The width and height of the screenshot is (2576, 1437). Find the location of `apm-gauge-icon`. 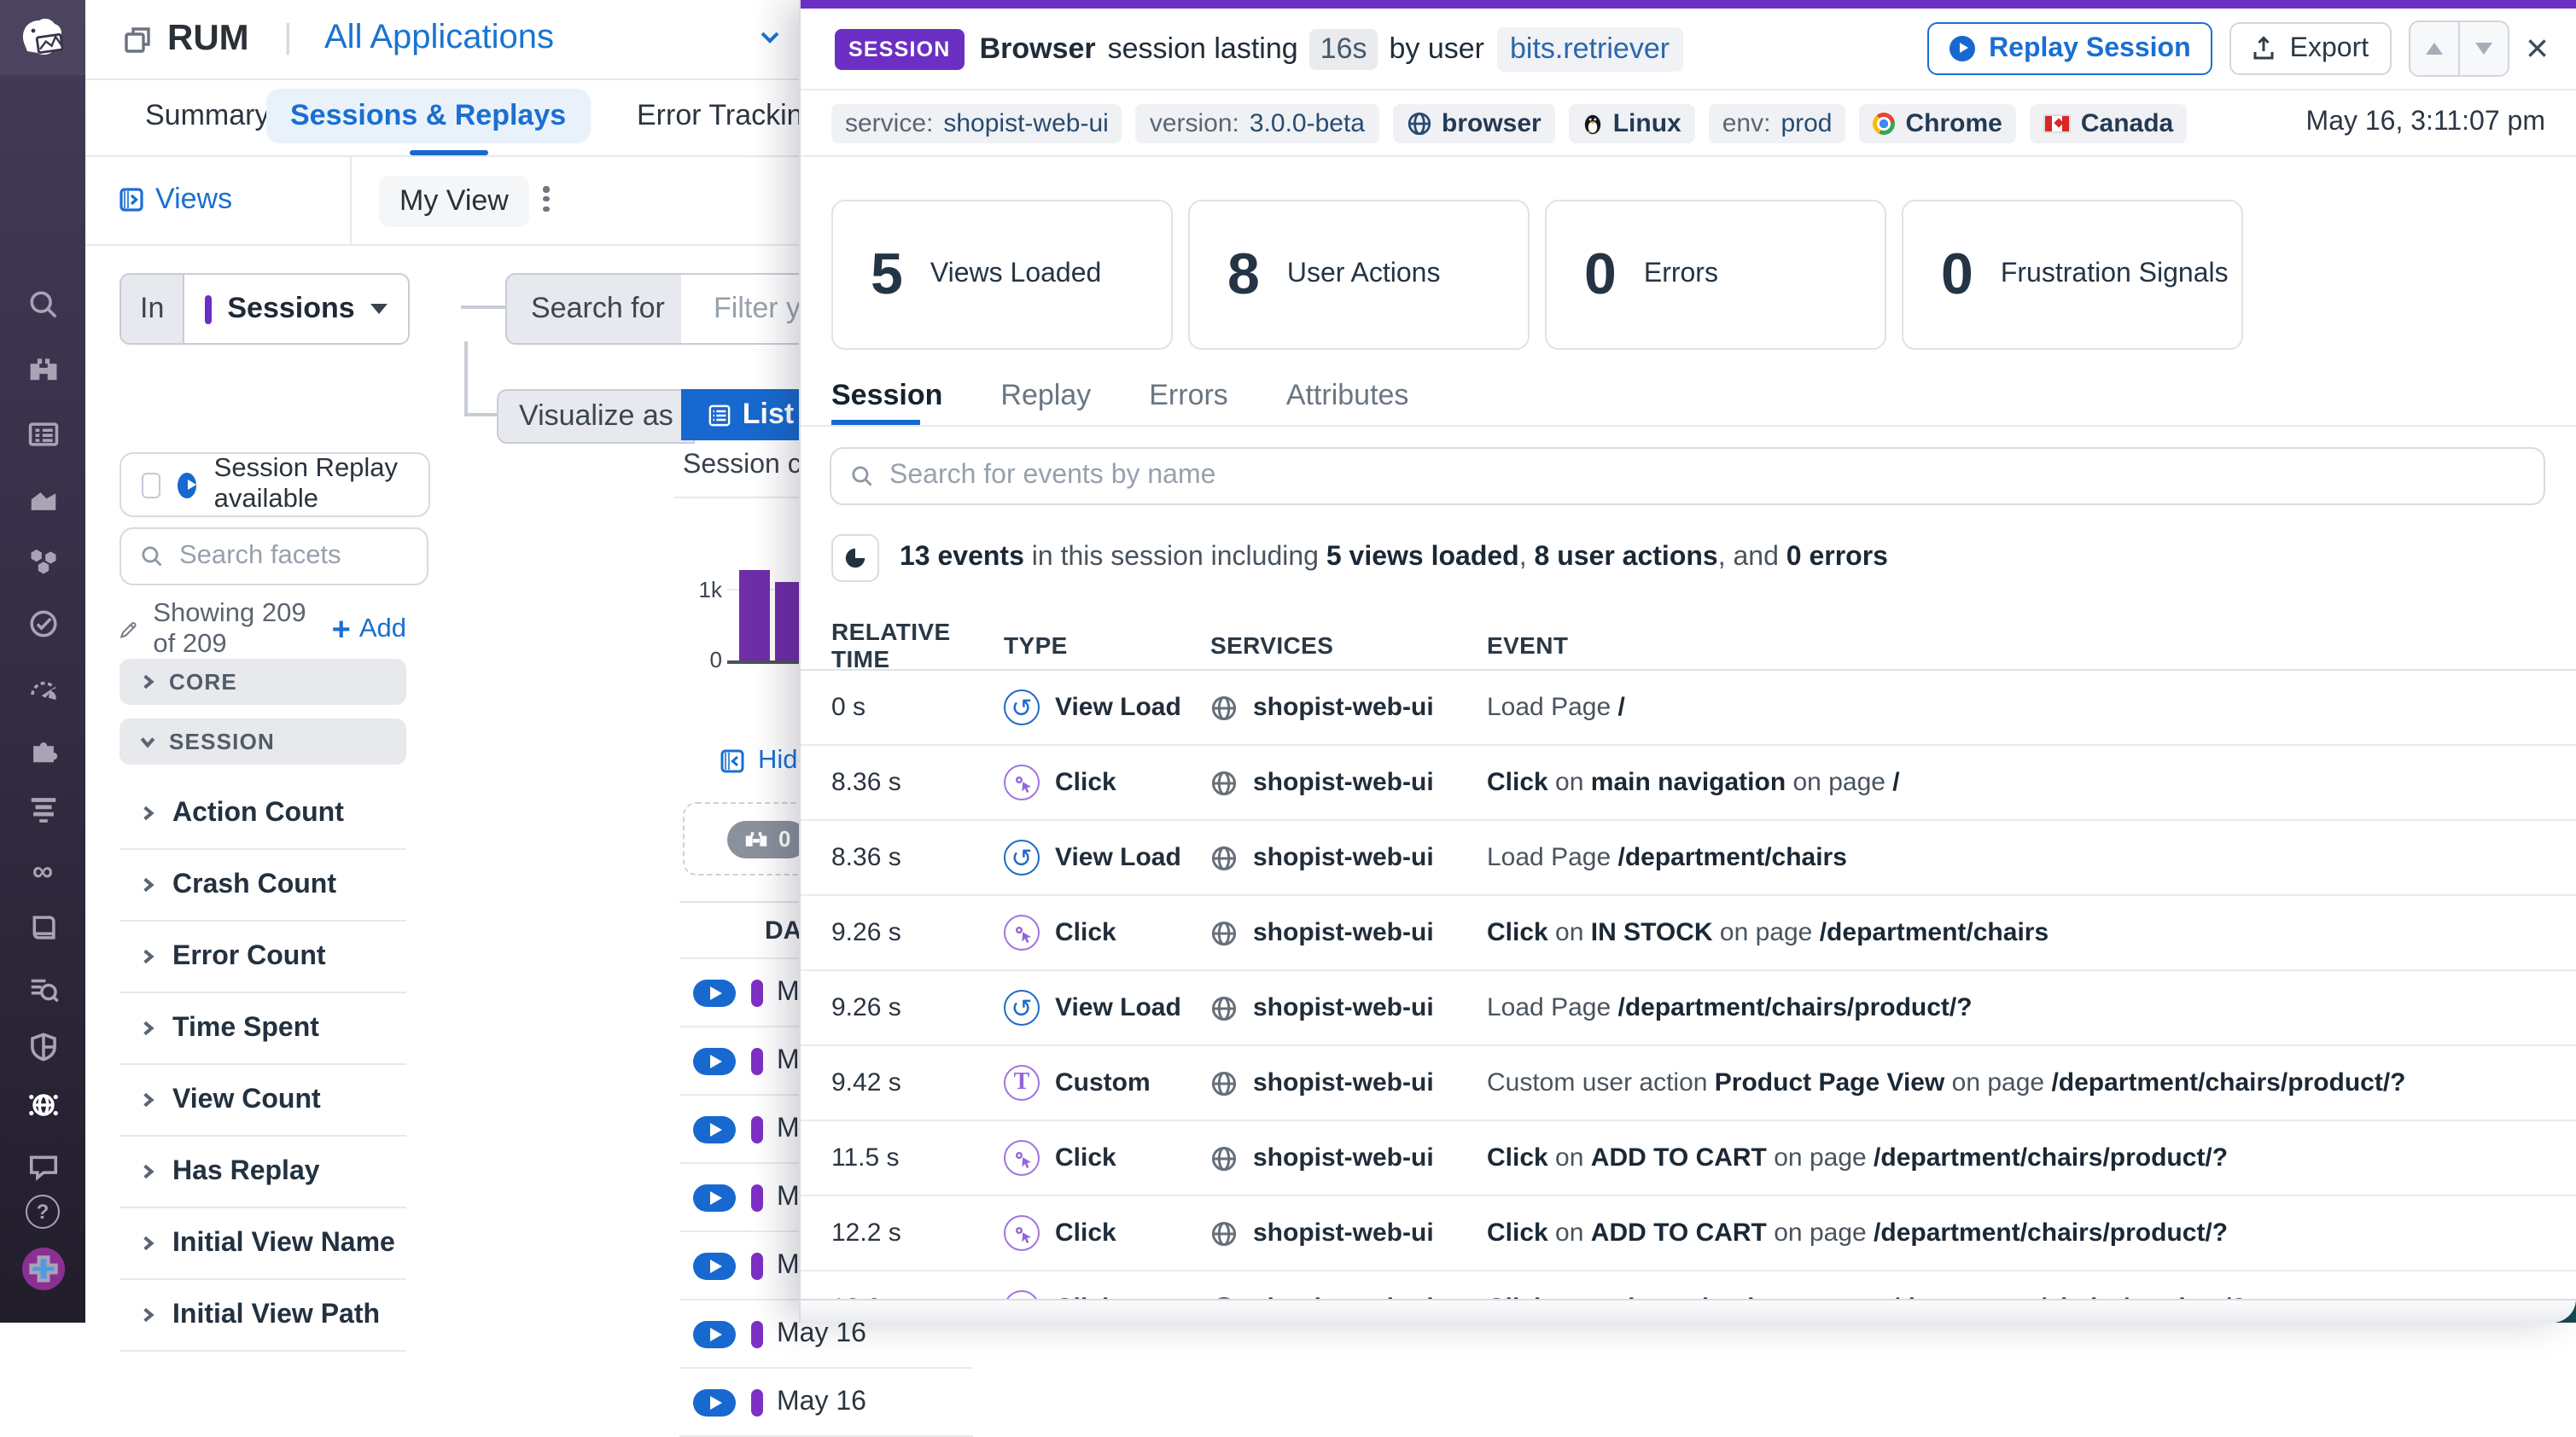

apm-gauge-icon is located at coordinates (42, 688).